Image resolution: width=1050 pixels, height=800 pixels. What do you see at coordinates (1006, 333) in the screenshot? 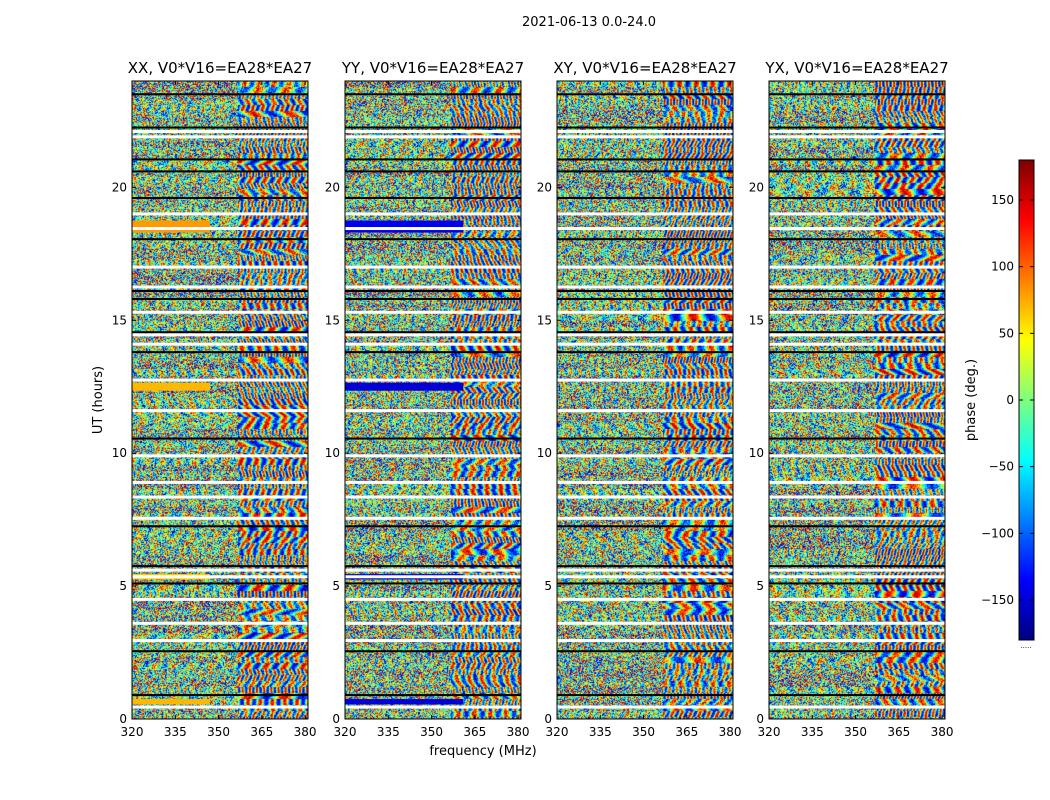
I see `colorbar-tick-label: 50` at bounding box center [1006, 333].